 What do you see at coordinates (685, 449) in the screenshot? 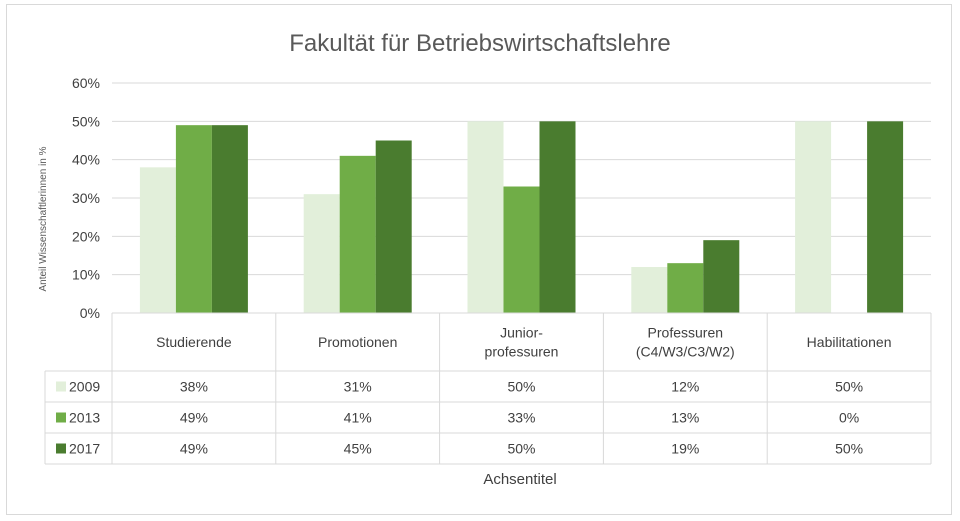
I see `data-label: 19%` at bounding box center [685, 449].